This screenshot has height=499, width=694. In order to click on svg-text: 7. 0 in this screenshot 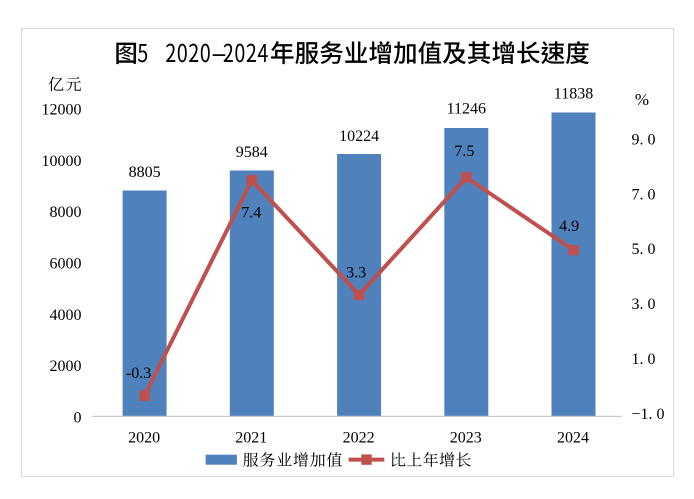, I will do `click(644, 194)`.